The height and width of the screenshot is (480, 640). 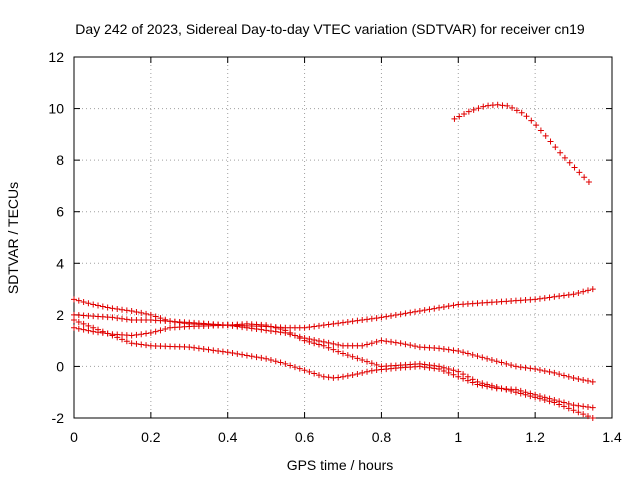 What do you see at coordinates (305, 437) in the screenshot?
I see `x-tick-label: 0.6` at bounding box center [305, 437].